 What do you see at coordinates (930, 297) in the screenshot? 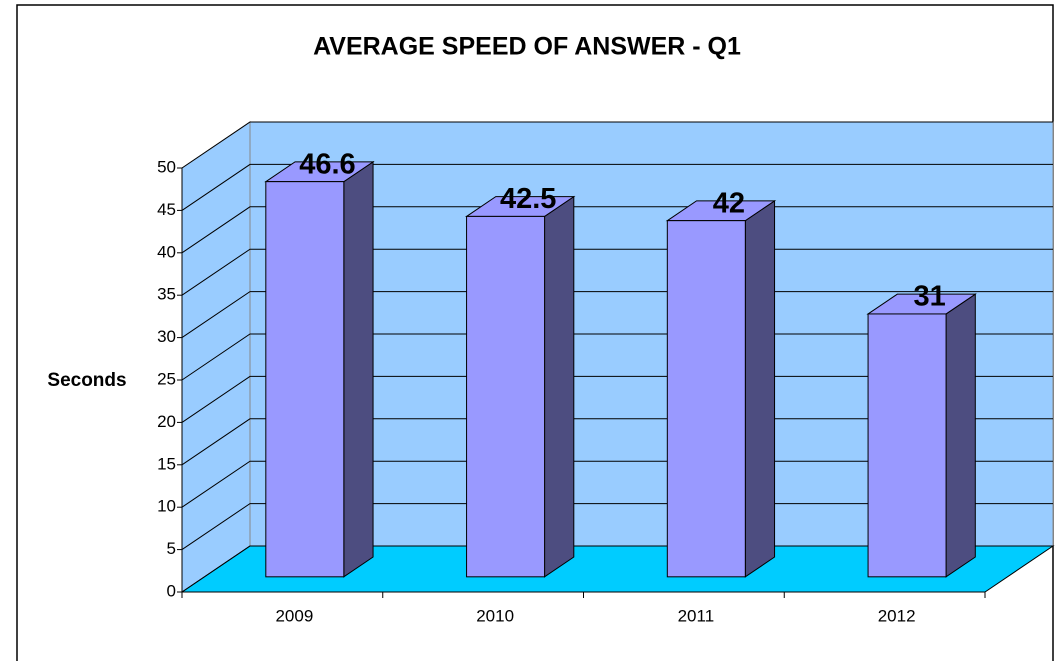
I see `data-label: 31` at bounding box center [930, 297].